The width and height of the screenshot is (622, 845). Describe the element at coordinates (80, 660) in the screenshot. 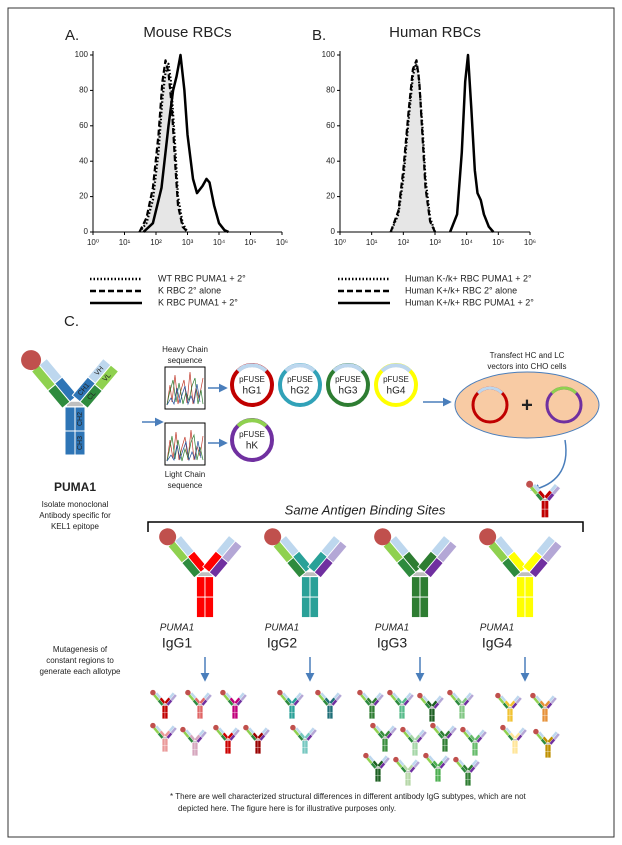

I see `mutagenesis-text: constant regions to` at that location.